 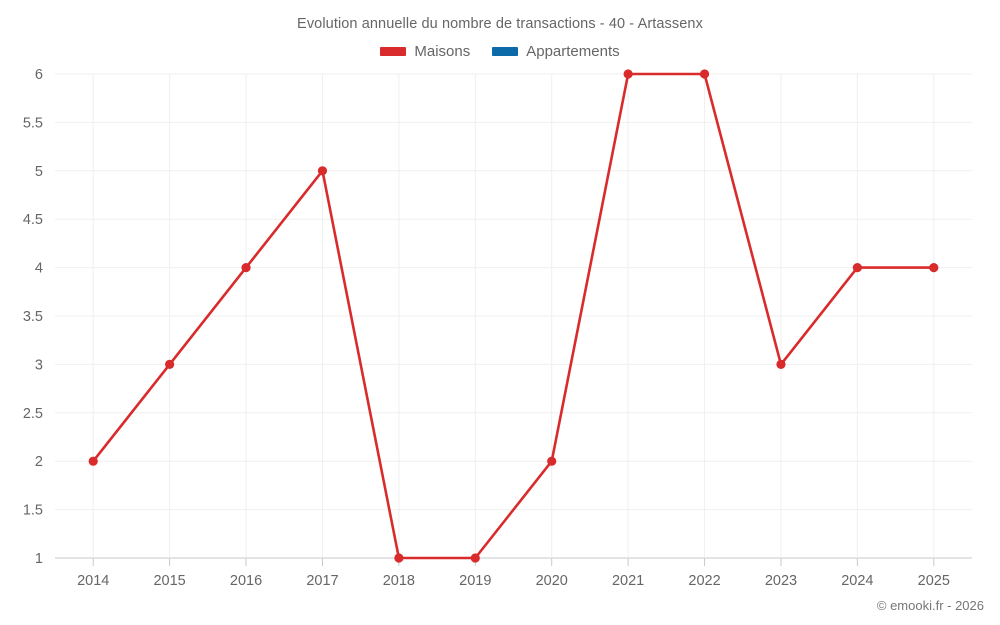 What do you see at coordinates (704, 581) in the screenshot?
I see `x-axis-tick-label: 2022` at bounding box center [704, 581].